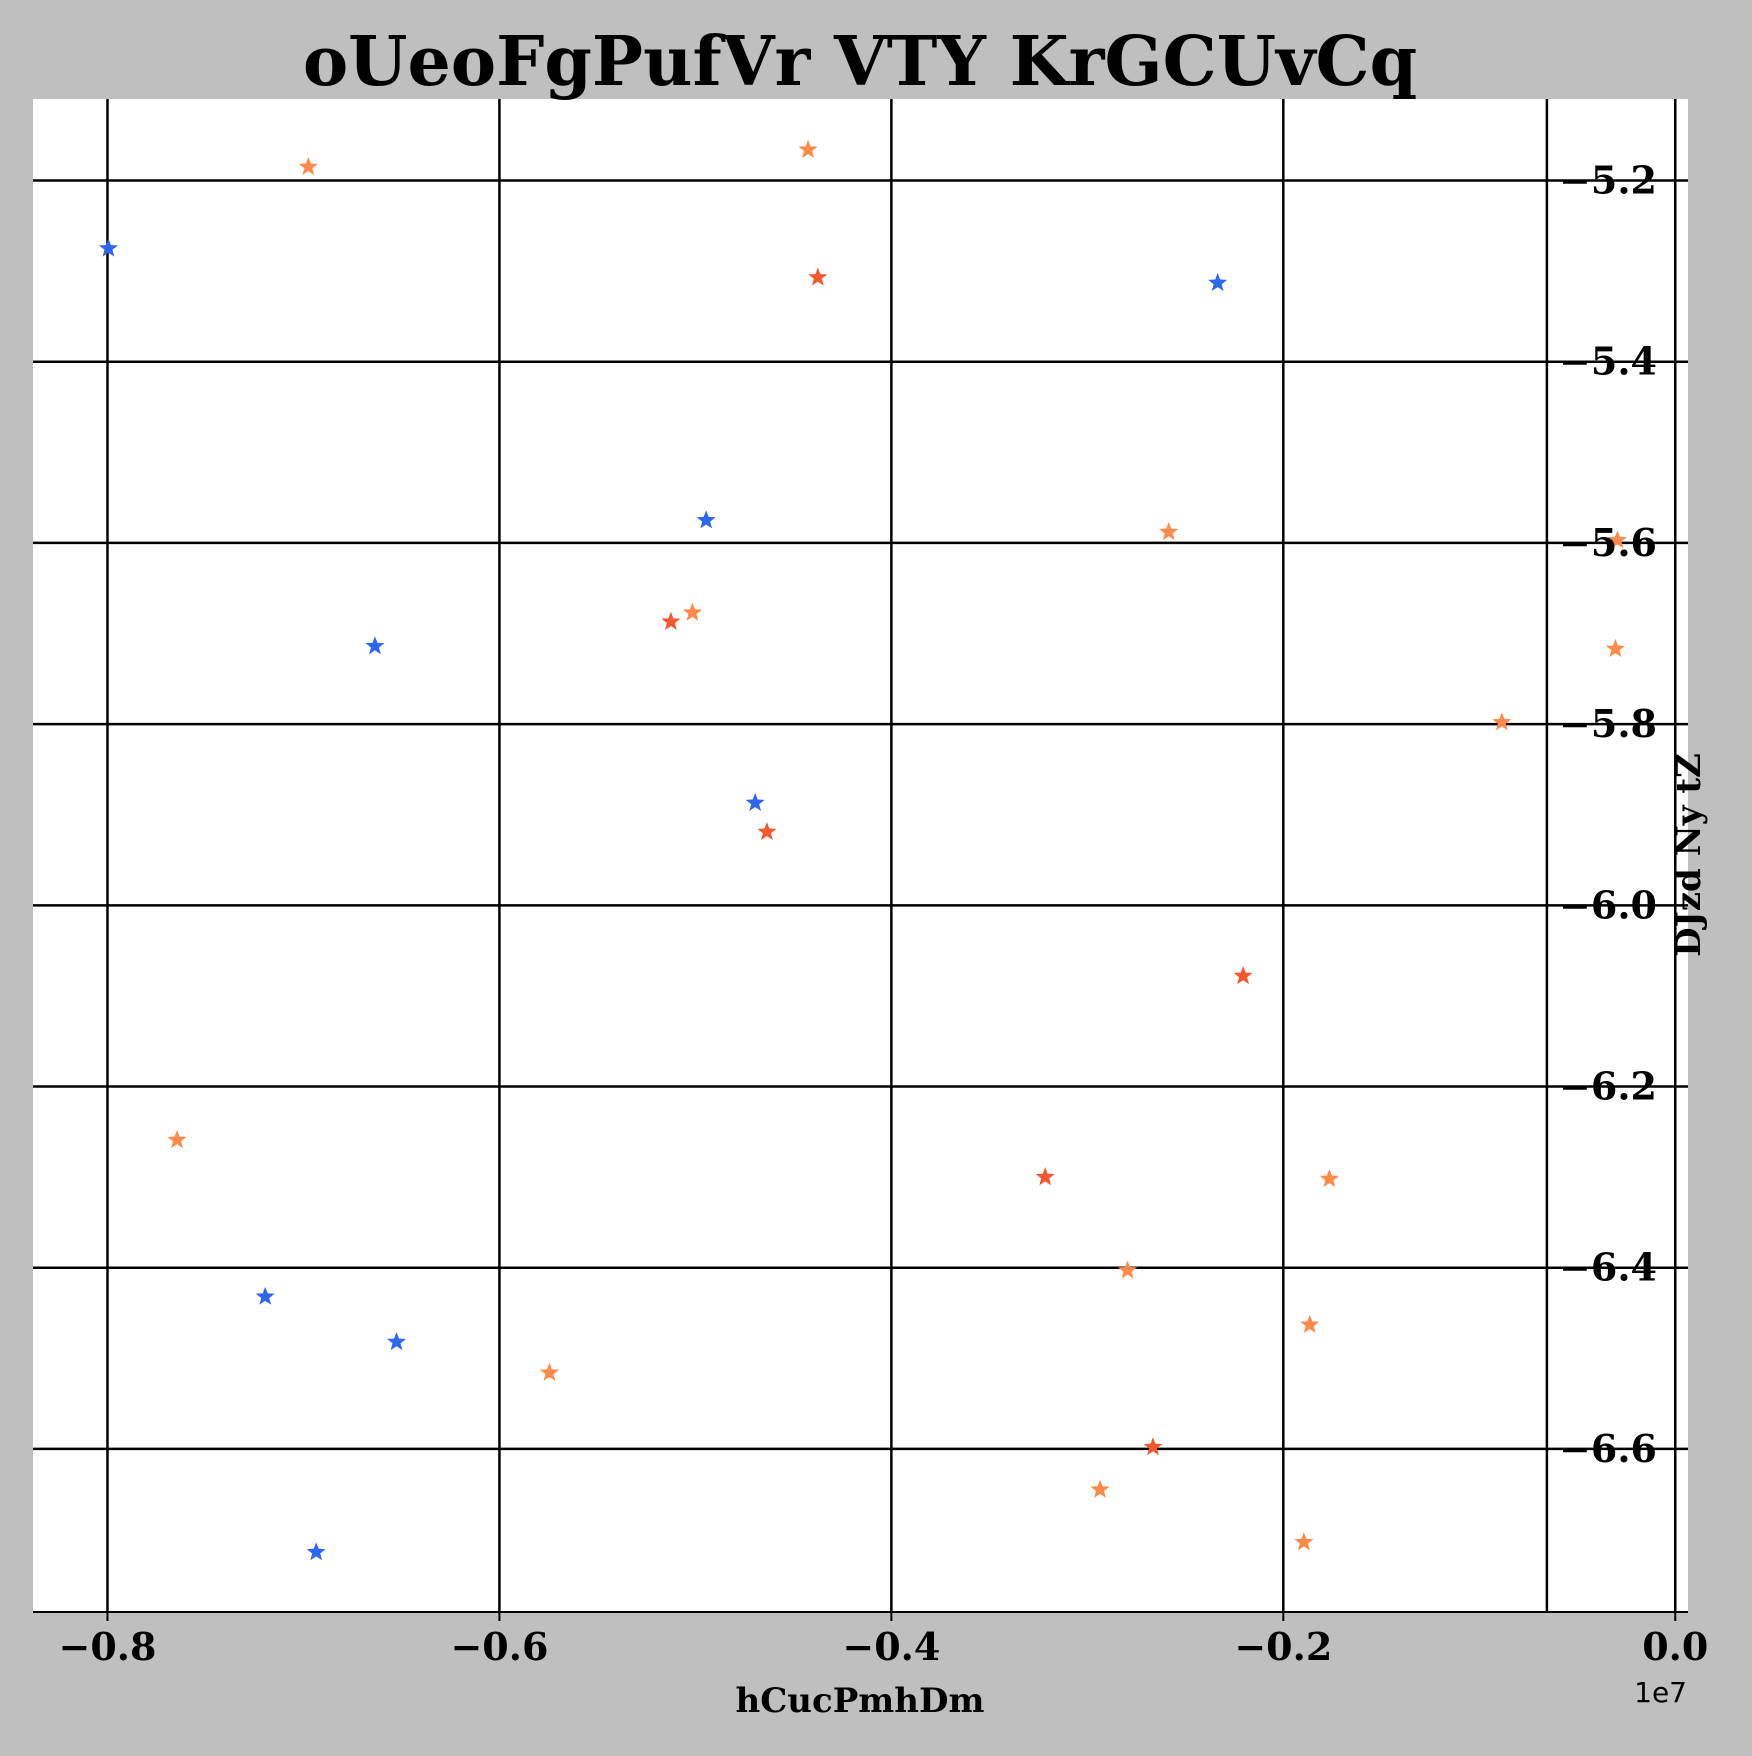  I want to click on y-axis-label: DJzd Ny tZ, so click(1689, 855).